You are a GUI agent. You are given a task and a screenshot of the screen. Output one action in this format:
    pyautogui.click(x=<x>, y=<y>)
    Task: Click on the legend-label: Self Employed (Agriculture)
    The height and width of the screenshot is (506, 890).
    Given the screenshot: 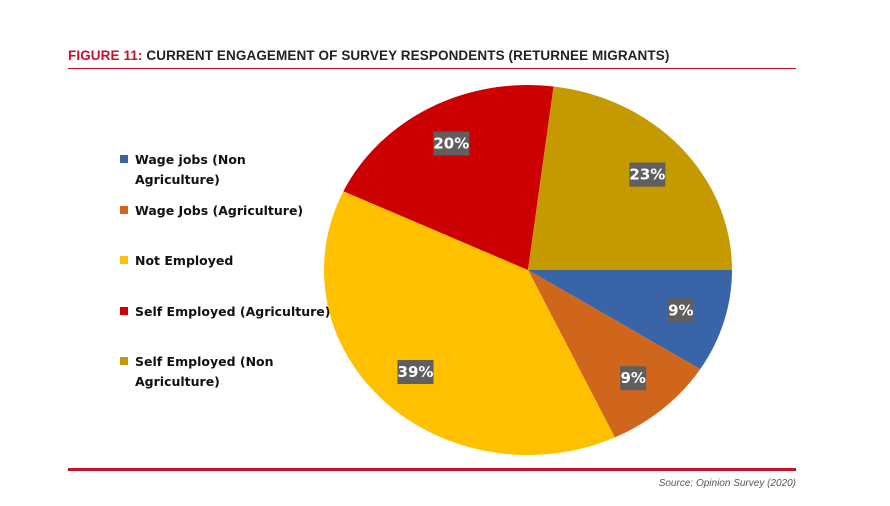 What is the action you would take?
    pyautogui.click(x=233, y=311)
    